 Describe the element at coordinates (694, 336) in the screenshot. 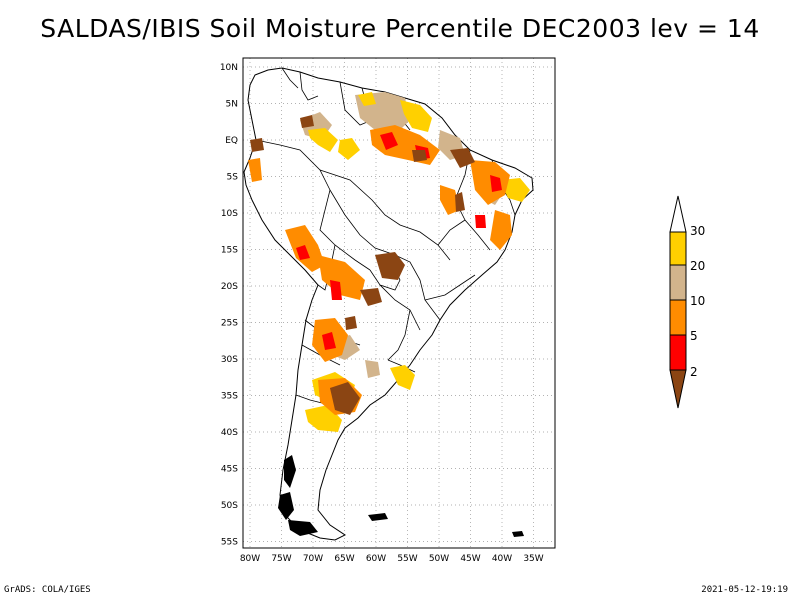

I see `legend-label-5: 5` at that location.